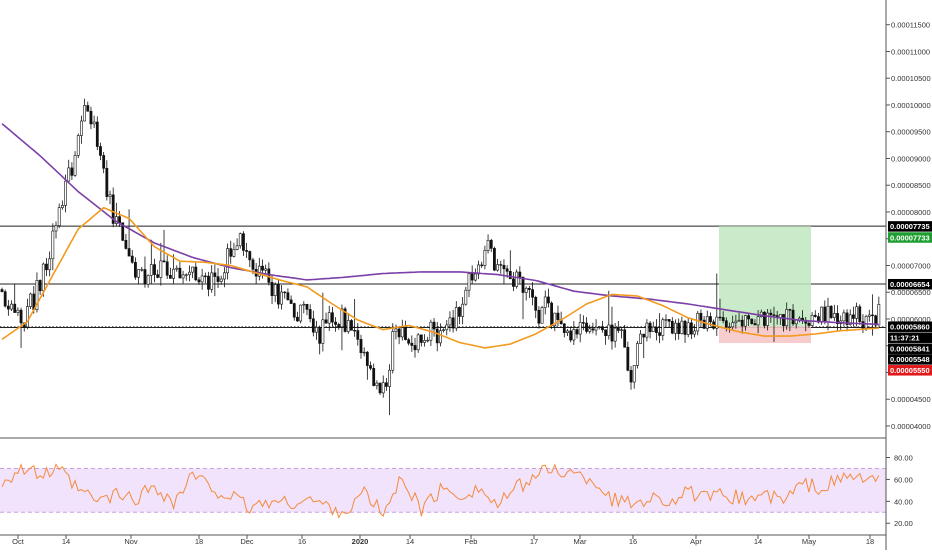 This screenshot has width=932, height=555. Describe the element at coordinates (910, 359) in the screenshot. I see `price-label: 0.00005548` at that location.